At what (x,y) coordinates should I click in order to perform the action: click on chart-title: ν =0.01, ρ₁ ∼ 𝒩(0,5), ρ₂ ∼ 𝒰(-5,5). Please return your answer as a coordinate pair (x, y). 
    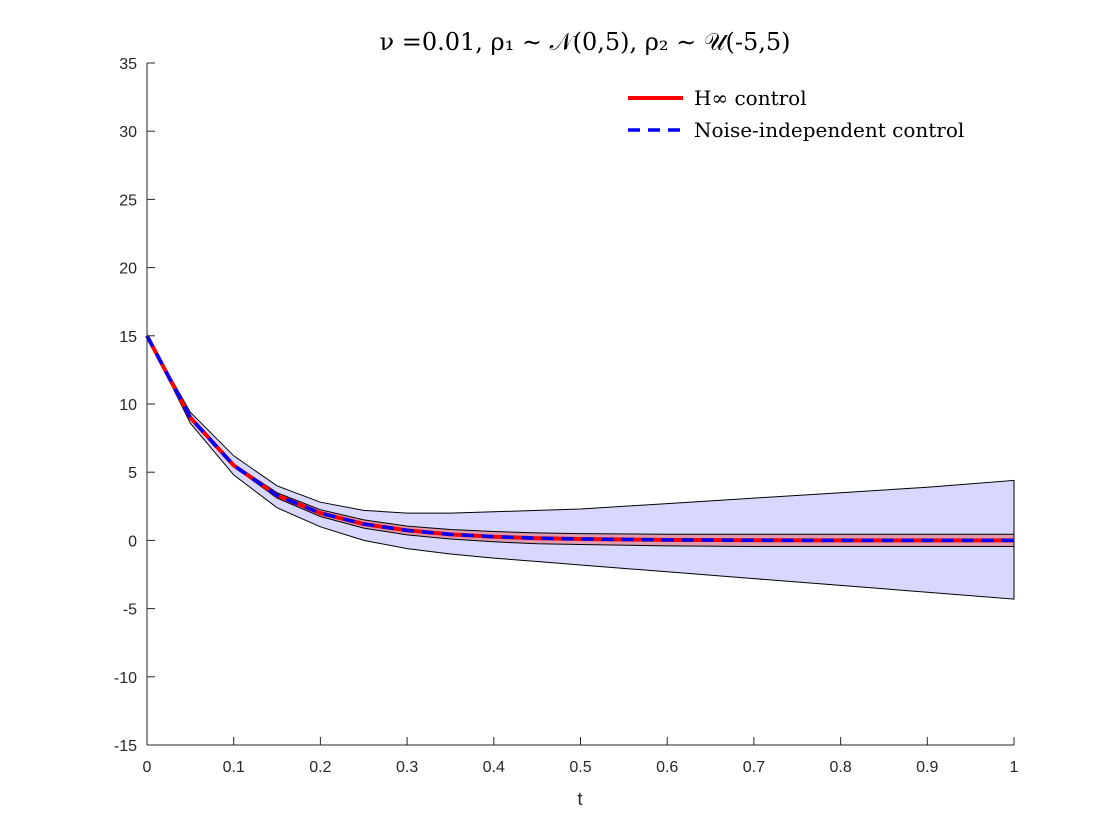
    Looking at the image, I should click on (585, 42).